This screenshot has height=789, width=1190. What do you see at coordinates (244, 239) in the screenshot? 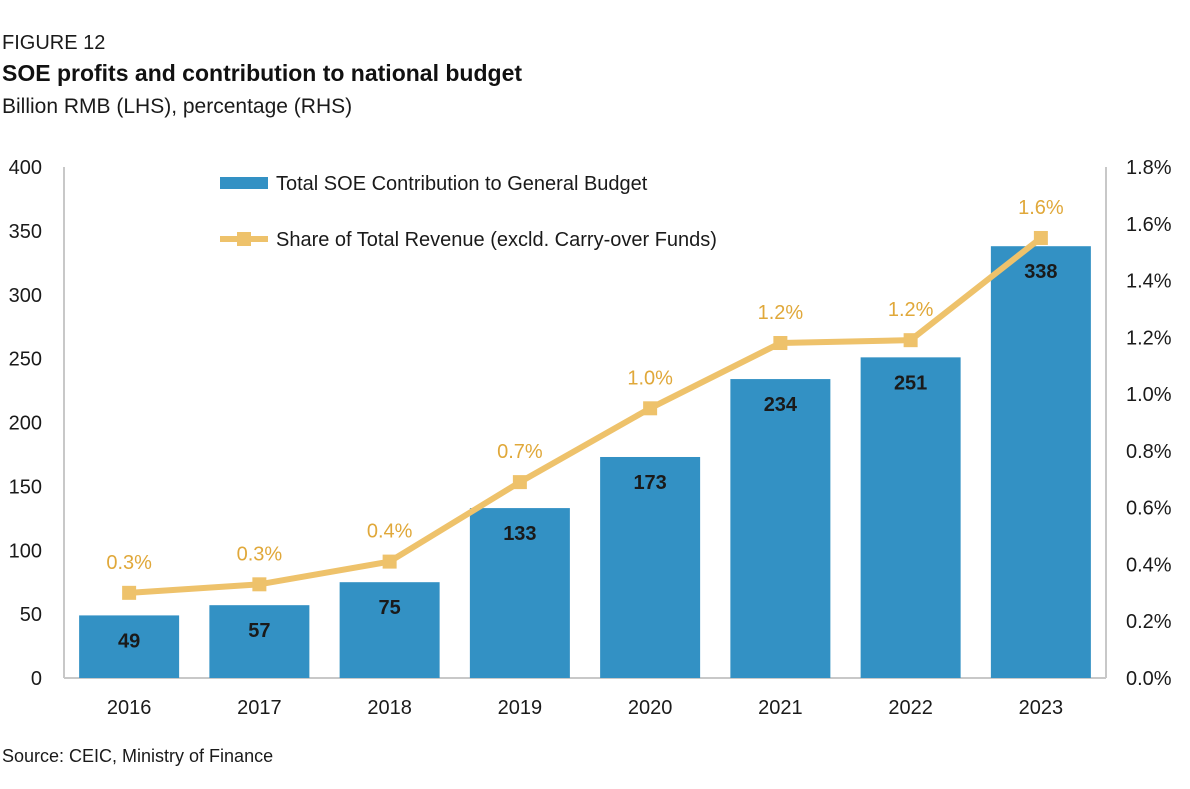
I see `legend-line-marker` at bounding box center [244, 239].